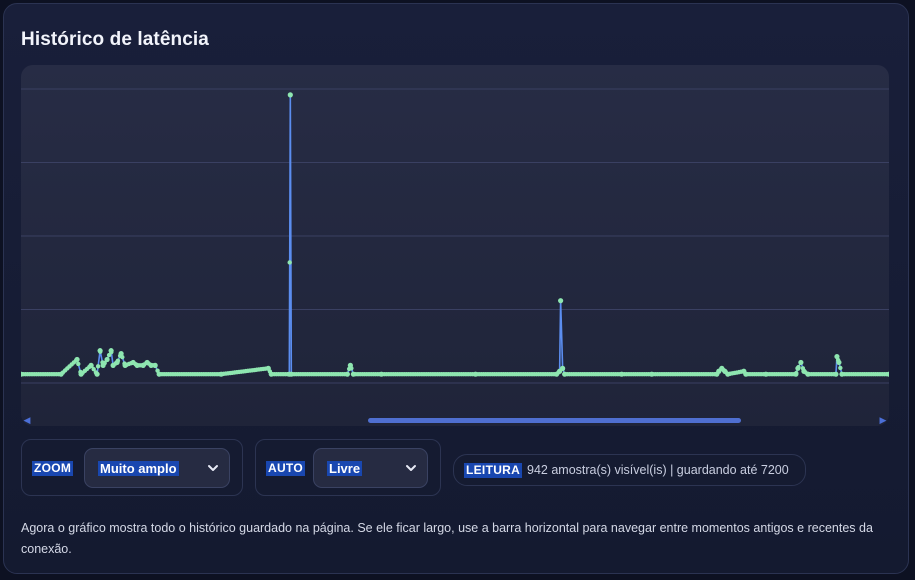 This screenshot has height=580, width=915. I want to click on chart-horizontal-scrollbar: ◀ ▶, so click(455, 420).